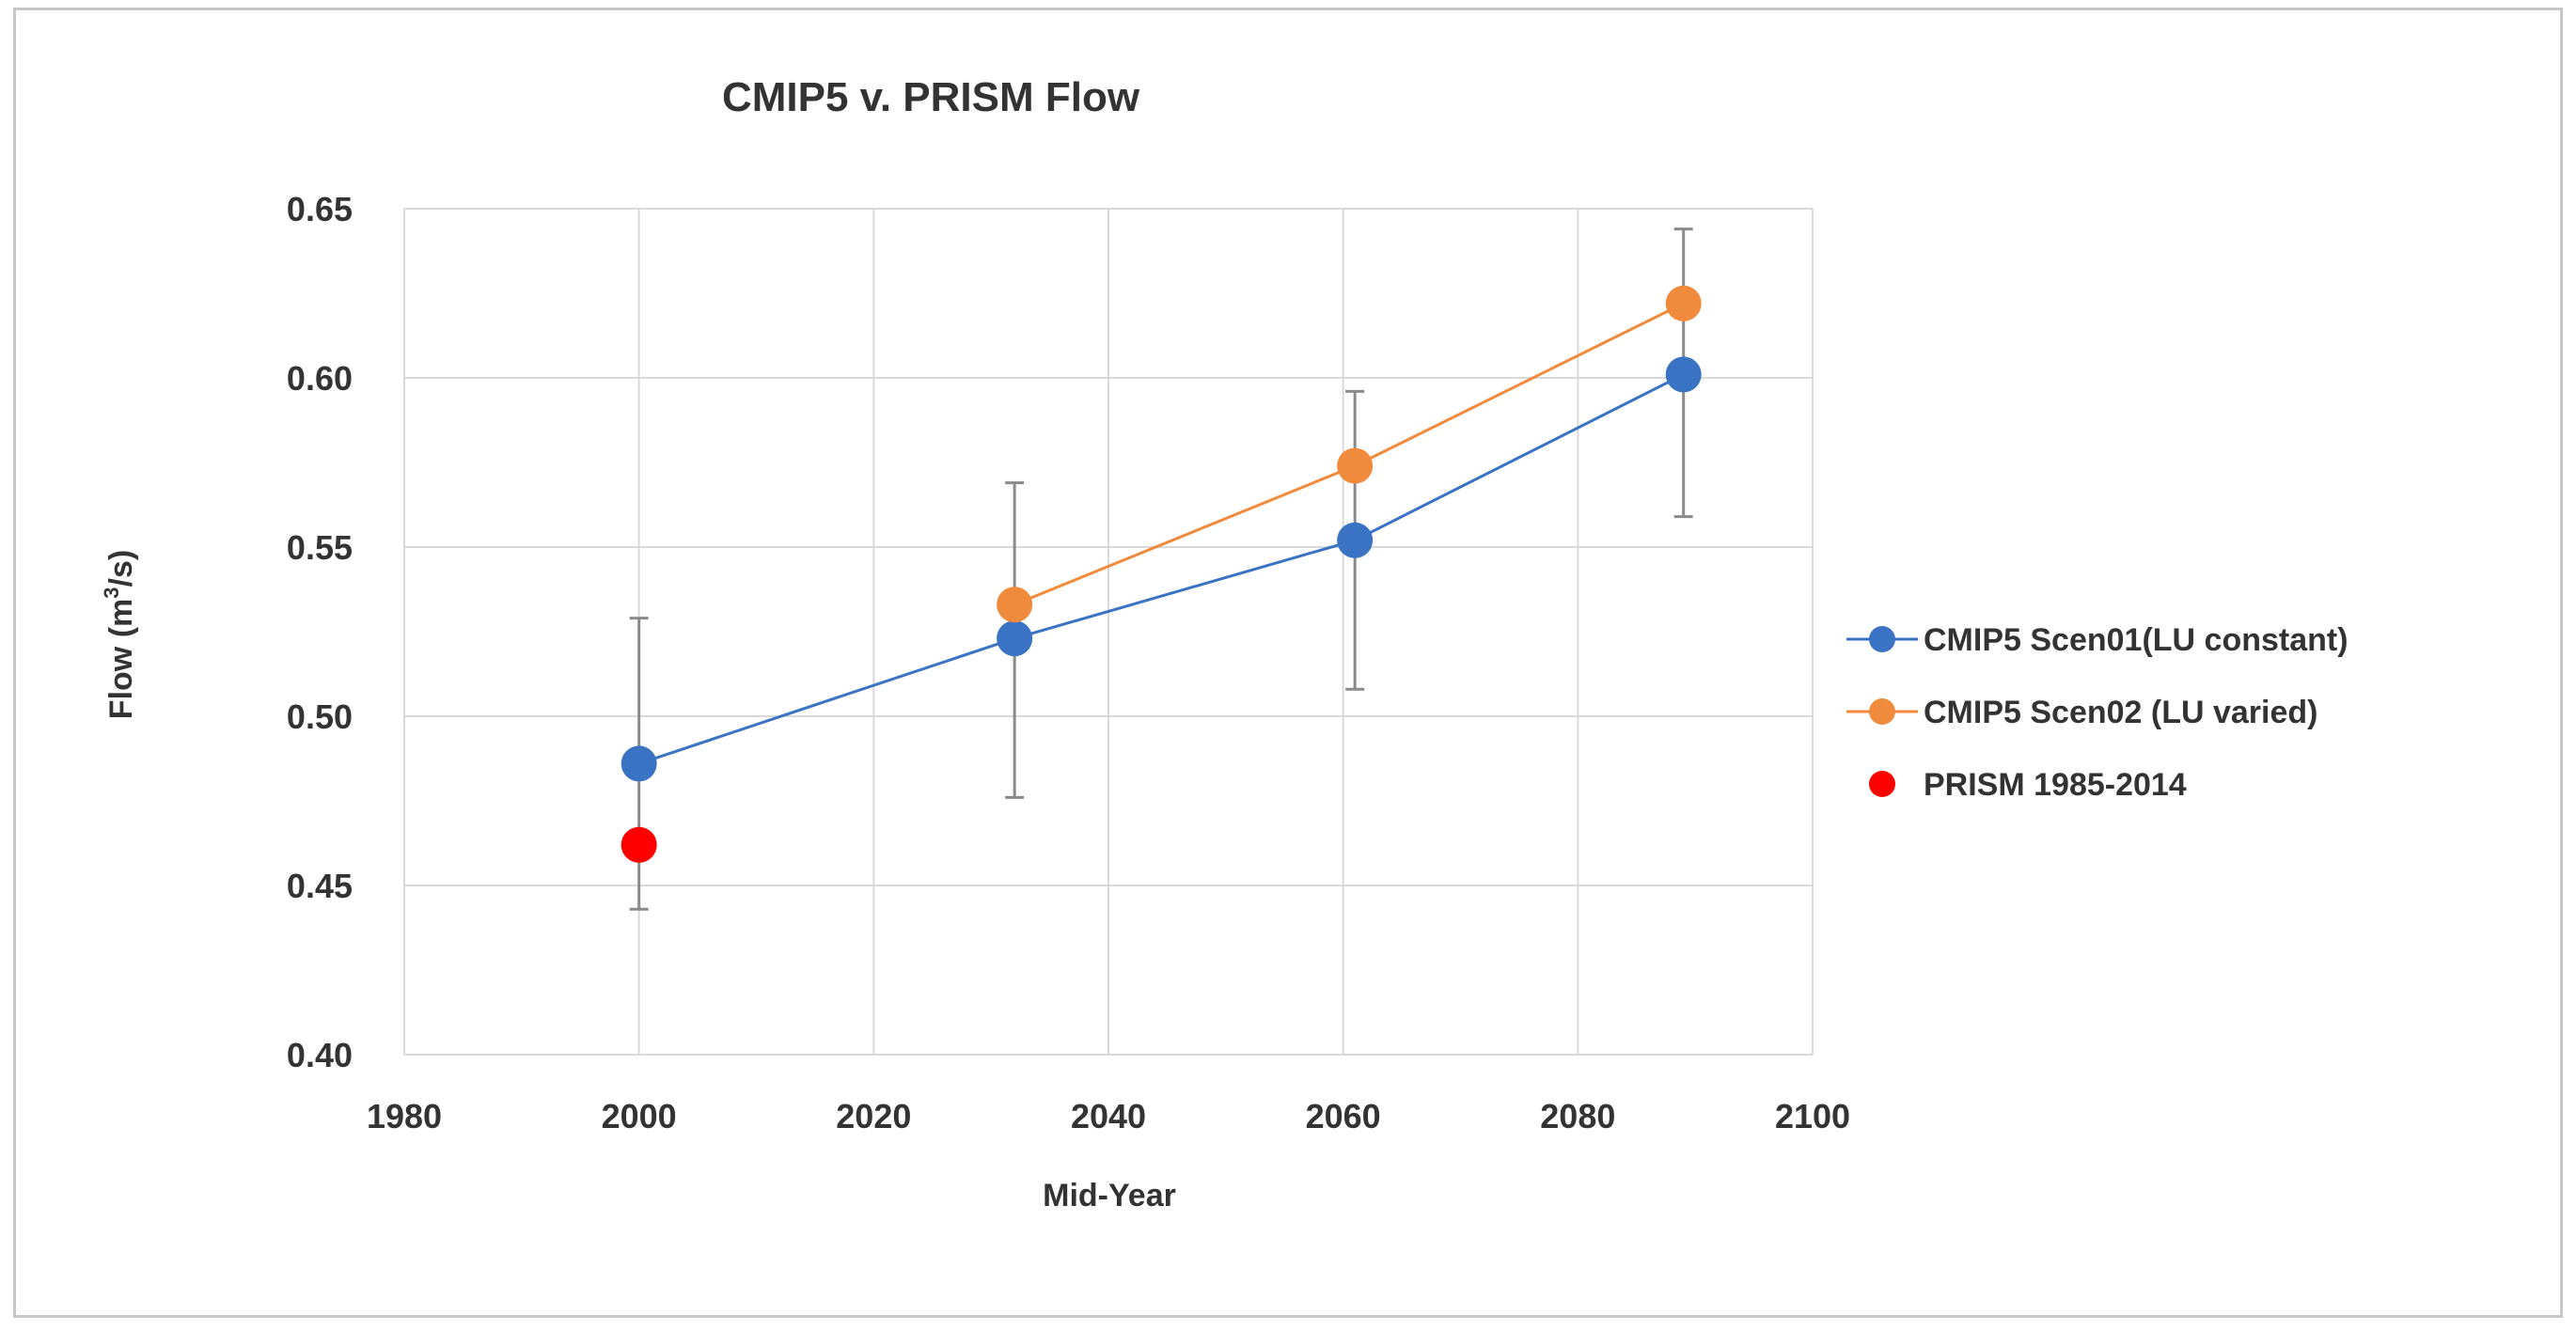 This screenshot has width=2576, height=1331. I want to click on legend-label: CMIP5 Scen01(LU constant), so click(2136, 640).